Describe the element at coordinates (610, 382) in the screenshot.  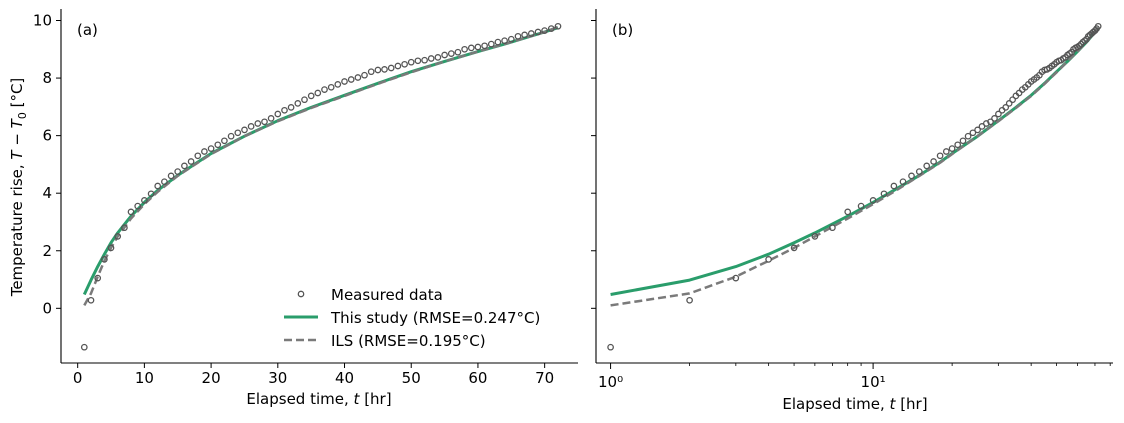
I see `x-tick-label: 10⁰` at that location.